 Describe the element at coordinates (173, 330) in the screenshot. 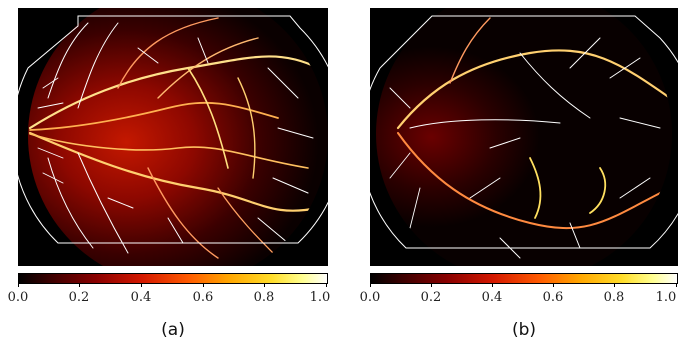

I see `caption-a: (a)` at that location.